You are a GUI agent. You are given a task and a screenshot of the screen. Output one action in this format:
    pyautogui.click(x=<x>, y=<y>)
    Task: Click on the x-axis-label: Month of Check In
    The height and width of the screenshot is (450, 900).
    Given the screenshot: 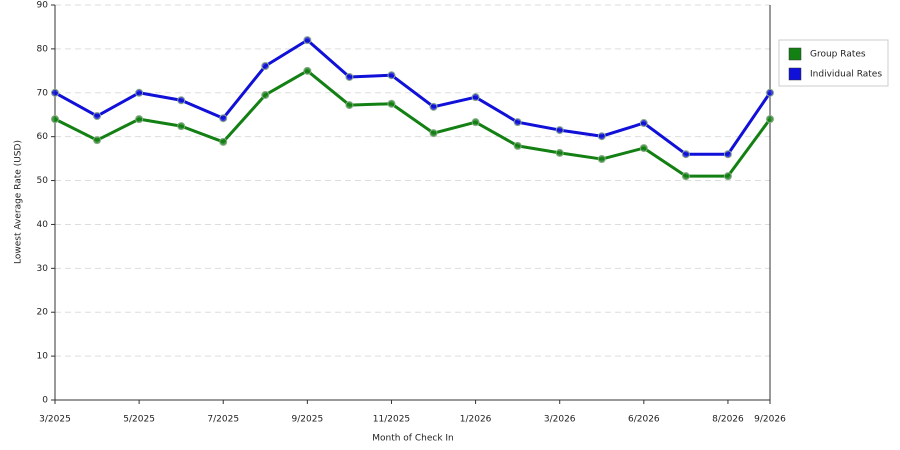 What is the action you would take?
    pyautogui.click(x=413, y=439)
    